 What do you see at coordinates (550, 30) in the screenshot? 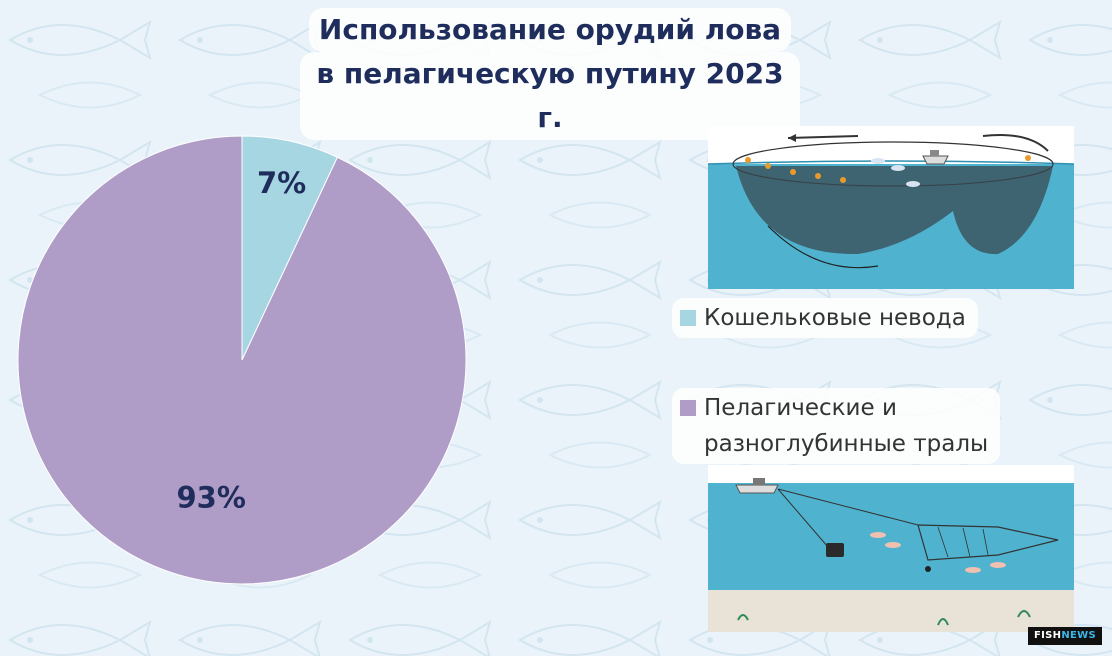
I see `title-line-1: Использование орудий лова` at bounding box center [550, 30].